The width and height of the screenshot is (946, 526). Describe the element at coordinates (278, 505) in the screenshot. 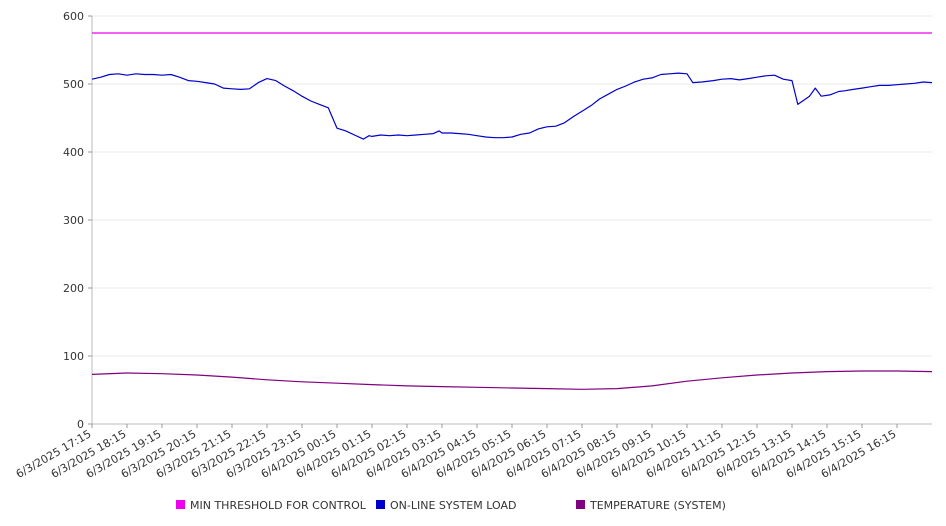

I see `legend-label: MIN THRESHOLD FOR CONTROL` at that location.